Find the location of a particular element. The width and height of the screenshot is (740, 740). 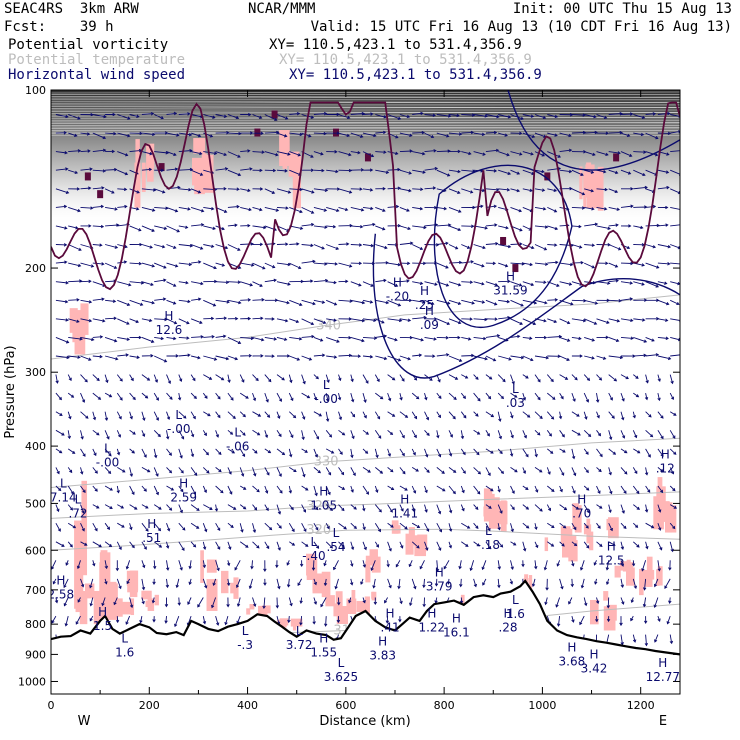

init-time: Init: 00 UTC Thu 15 Aug 13 is located at coordinates (622, 9).